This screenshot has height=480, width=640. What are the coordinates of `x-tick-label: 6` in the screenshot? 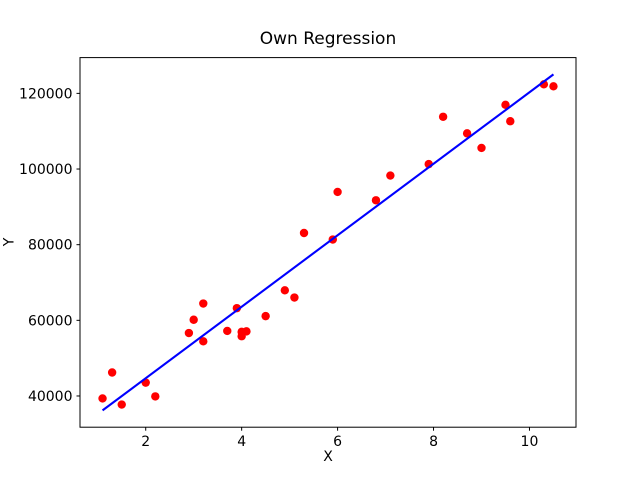 It's located at (337, 442).